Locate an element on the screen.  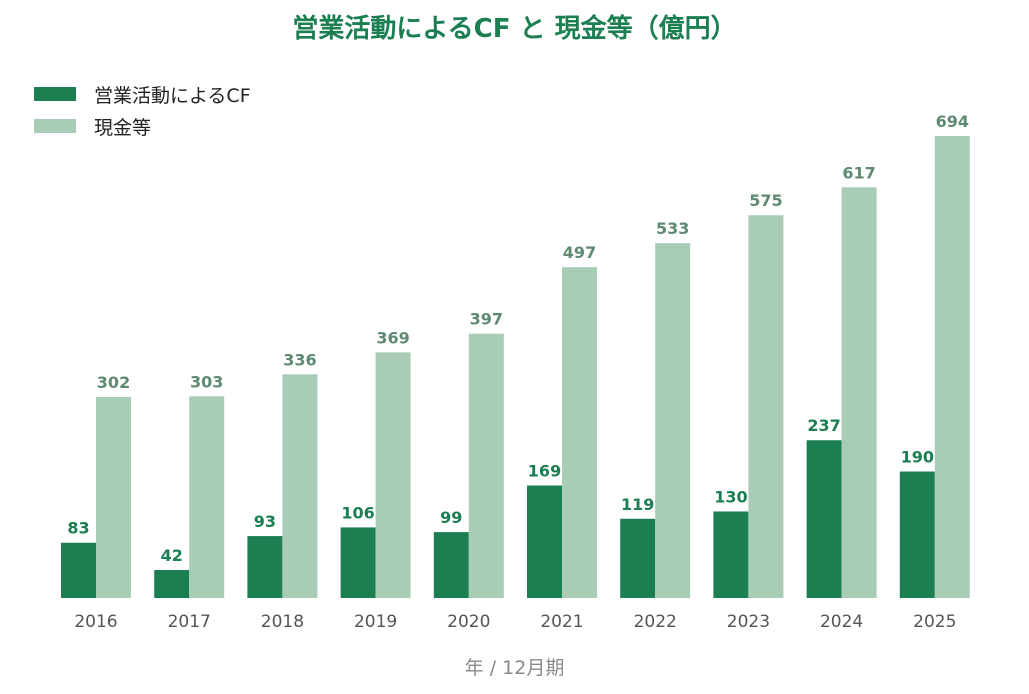
data-label-operating-cf-2019: 106 is located at coordinates (357, 512).